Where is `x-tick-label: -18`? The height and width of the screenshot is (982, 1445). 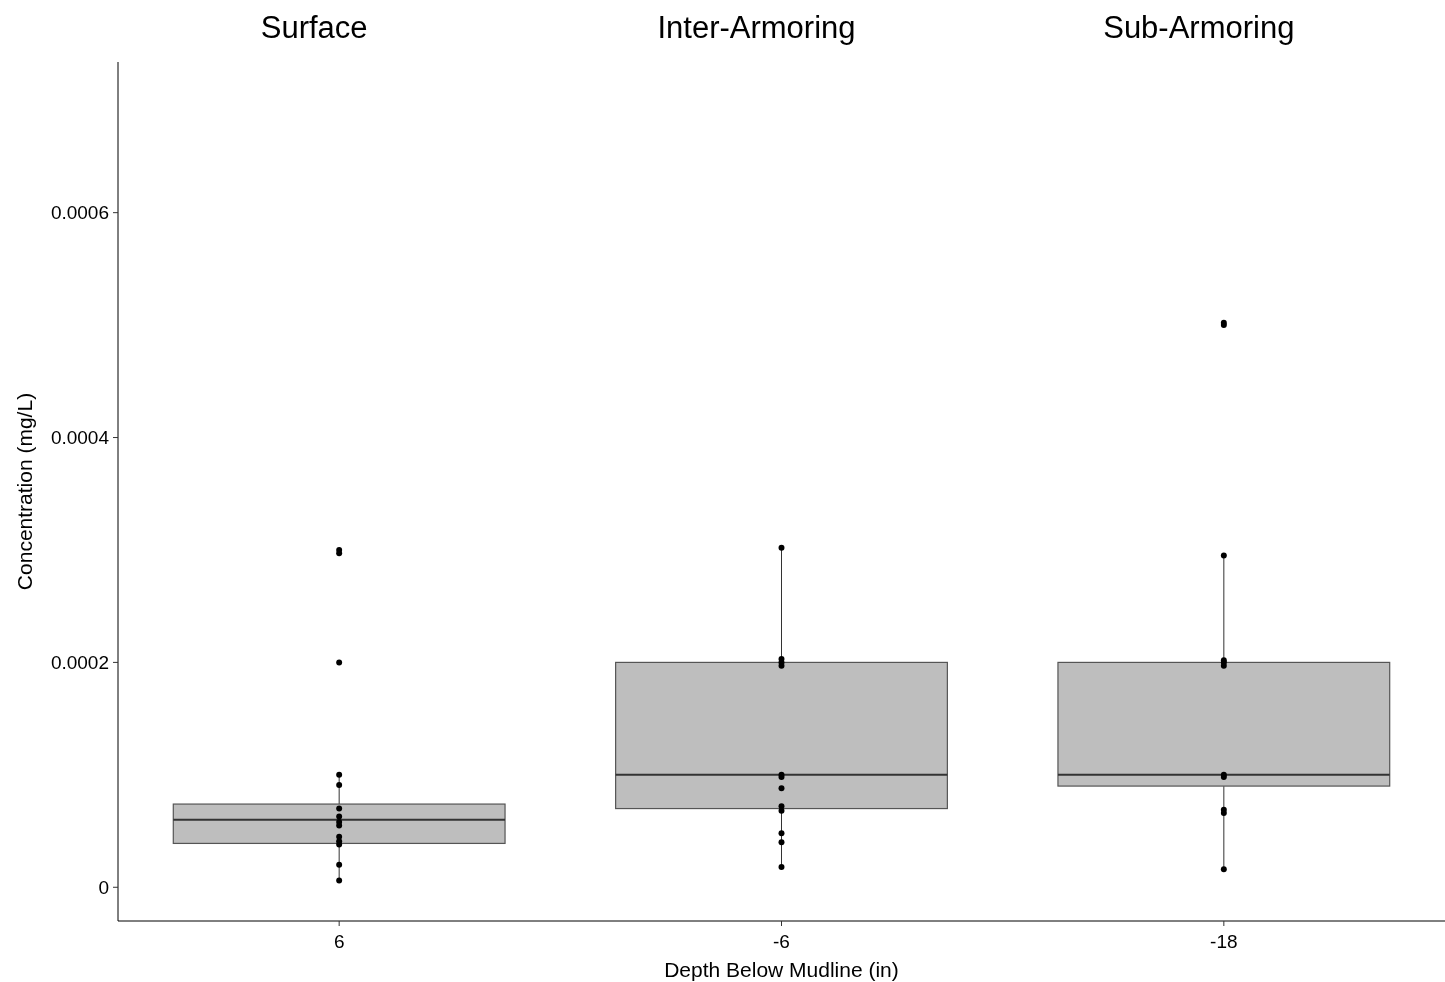 x-tick-label: -18 is located at coordinates (1224, 941).